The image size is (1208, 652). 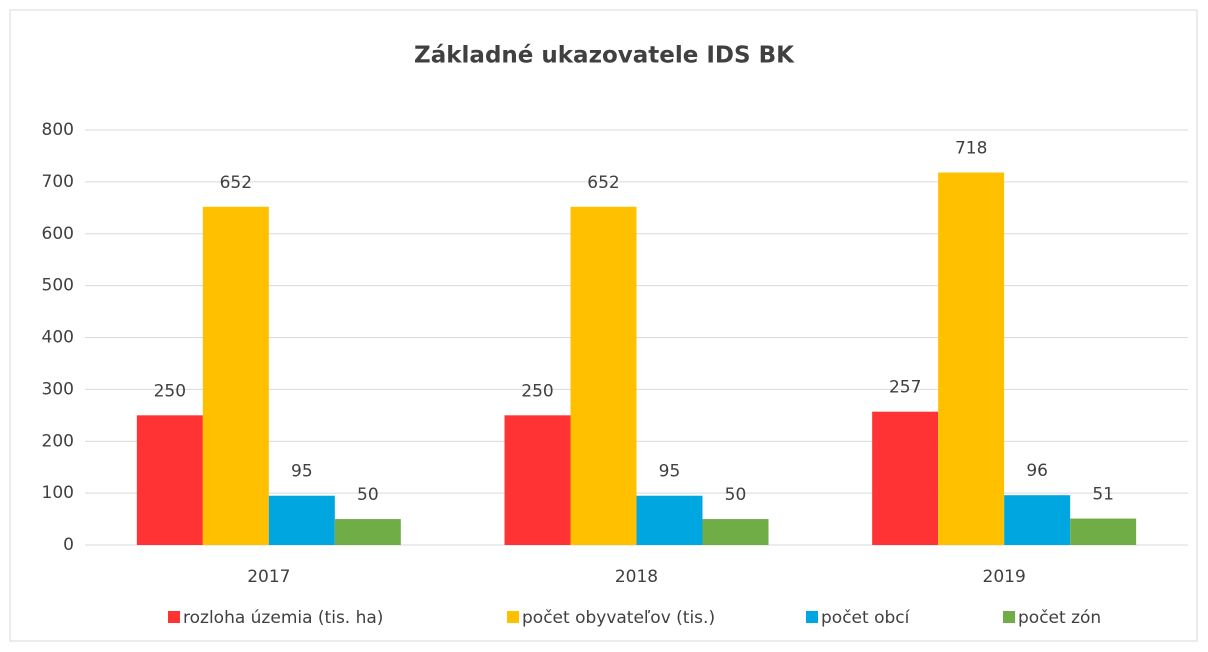 I want to click on y-tick-label: 800, so click(x=58, y=130).